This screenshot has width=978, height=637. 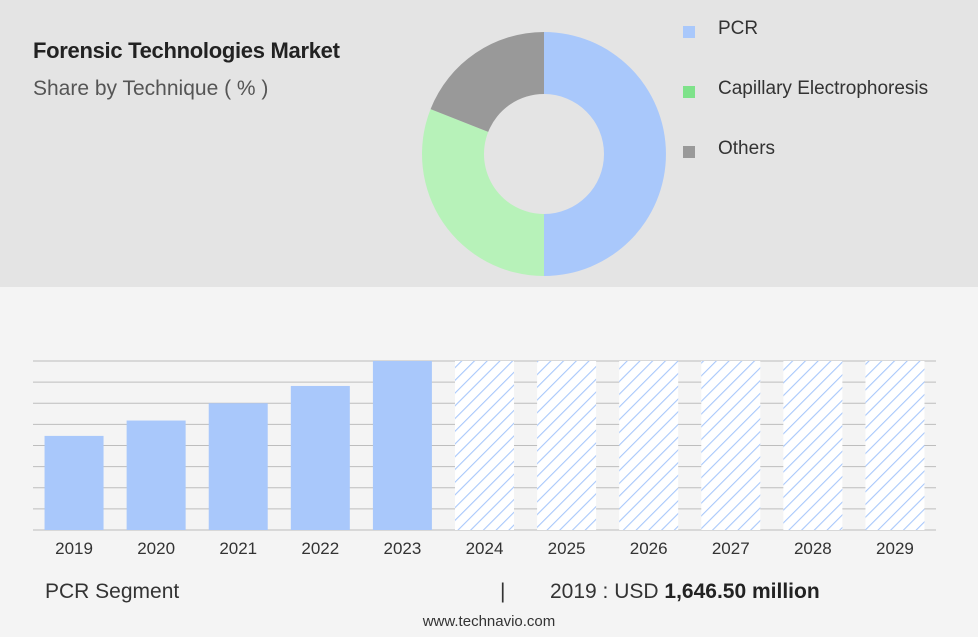 I want to click on forecast-bar-2024, so click(x=484, y=445).